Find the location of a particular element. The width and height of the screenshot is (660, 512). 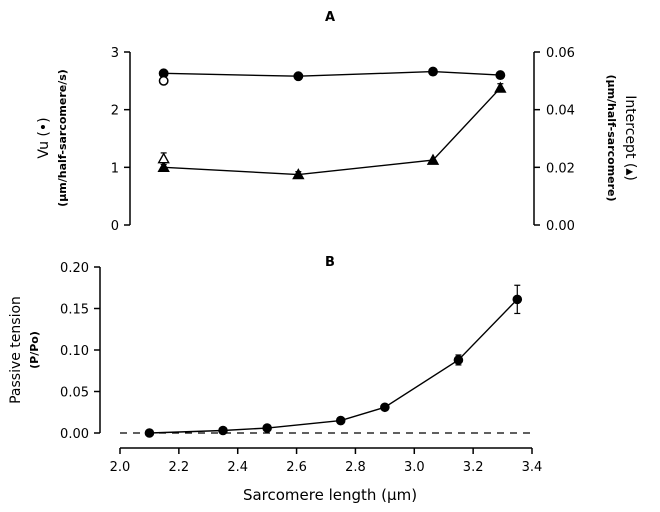

panel-a-left-tick-label: 0 is located at coordinates (115, 226).